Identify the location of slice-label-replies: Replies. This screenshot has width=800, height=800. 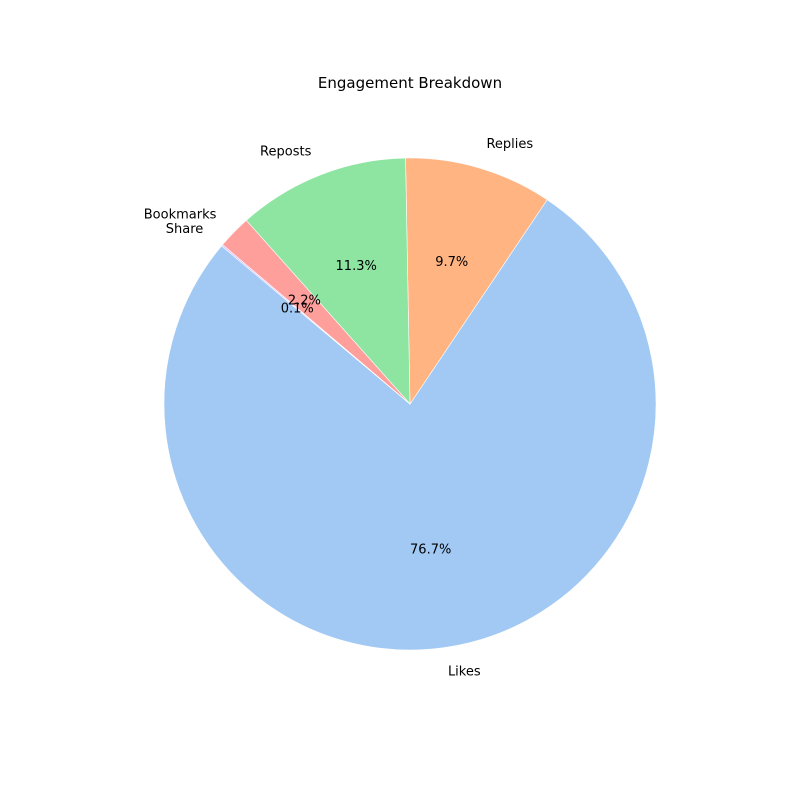
(509, 144).